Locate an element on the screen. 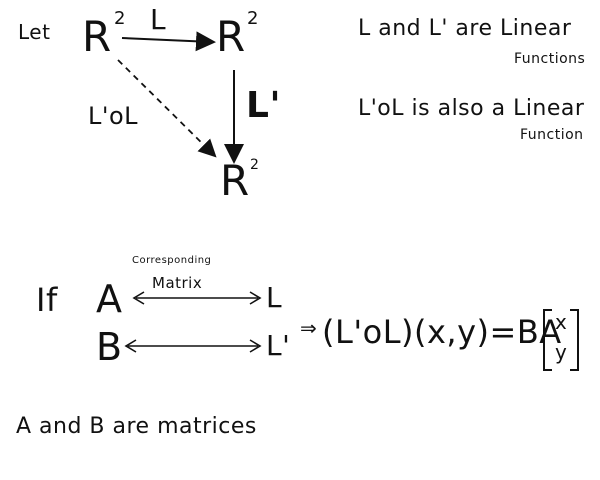  vector-brackets is located at coordinates (561, 340).